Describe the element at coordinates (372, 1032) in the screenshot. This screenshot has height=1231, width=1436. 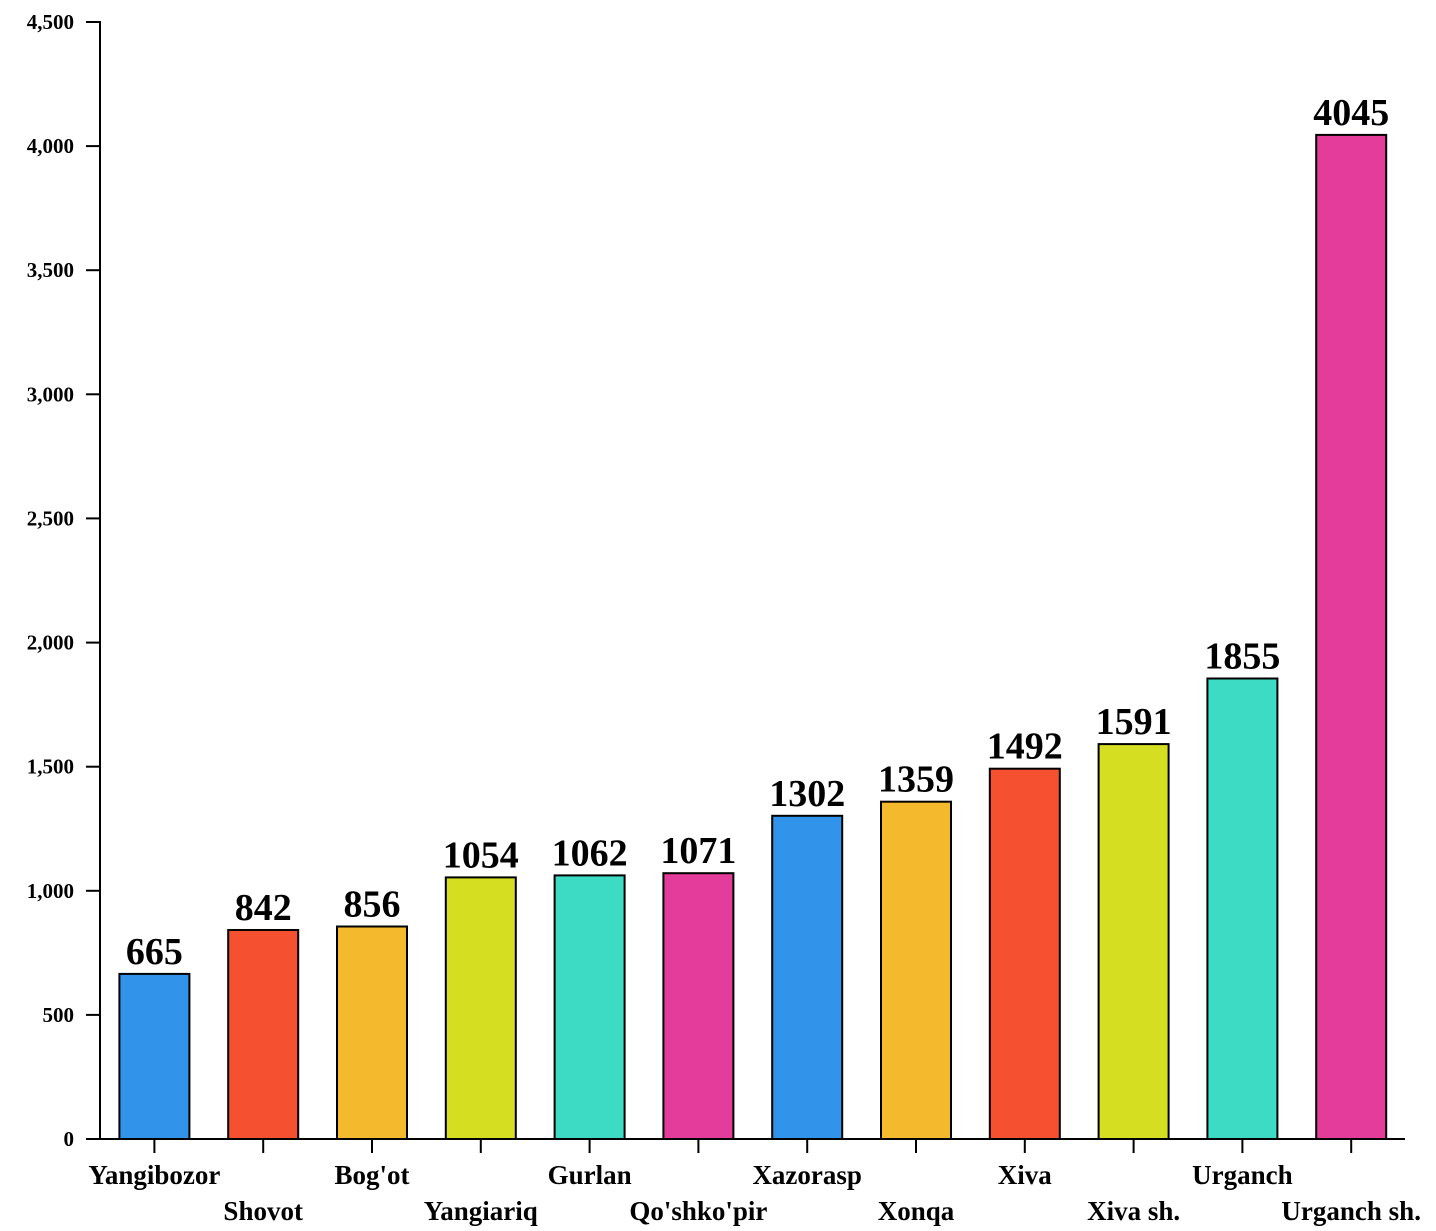
I see `bar-bog-ot` at that location.